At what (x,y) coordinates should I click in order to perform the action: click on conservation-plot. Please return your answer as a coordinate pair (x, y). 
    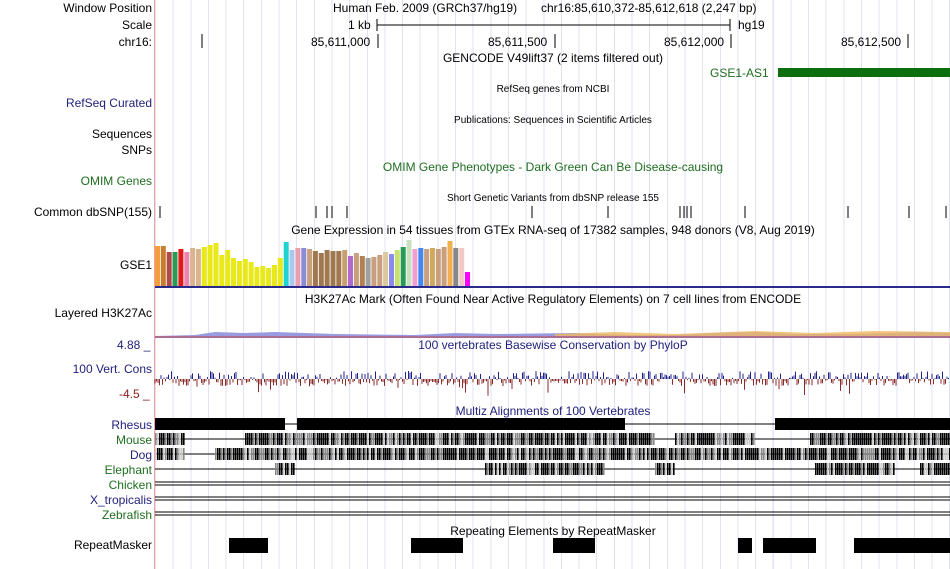
    Looking at the image, I should click on (552, 375).